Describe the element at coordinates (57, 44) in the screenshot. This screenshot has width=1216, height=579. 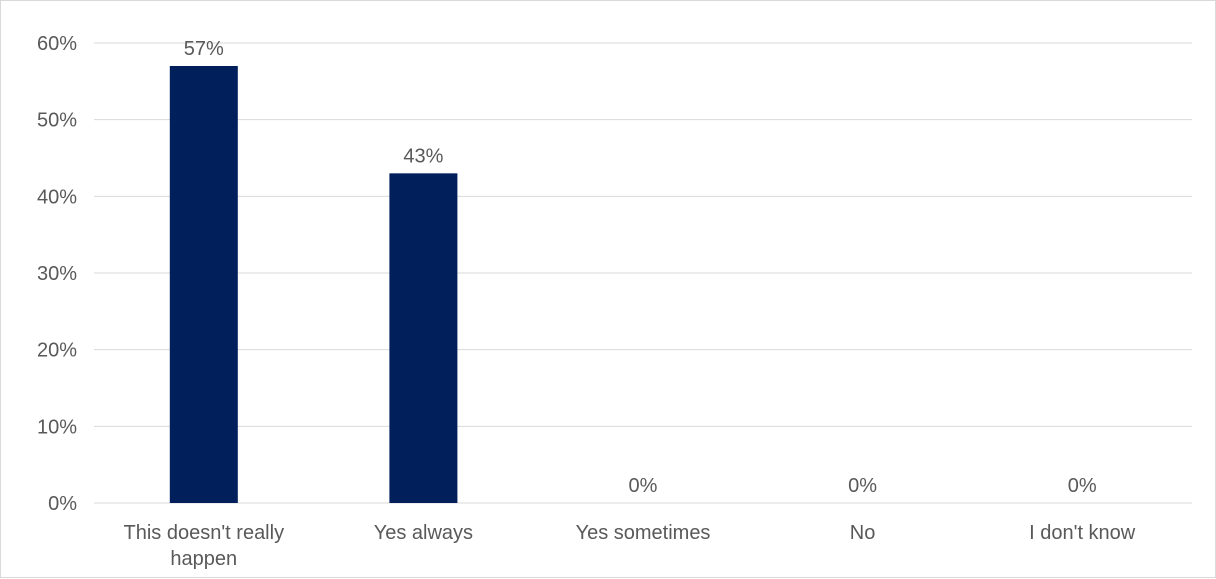
I see `y-tick-label: 60%` at that location.